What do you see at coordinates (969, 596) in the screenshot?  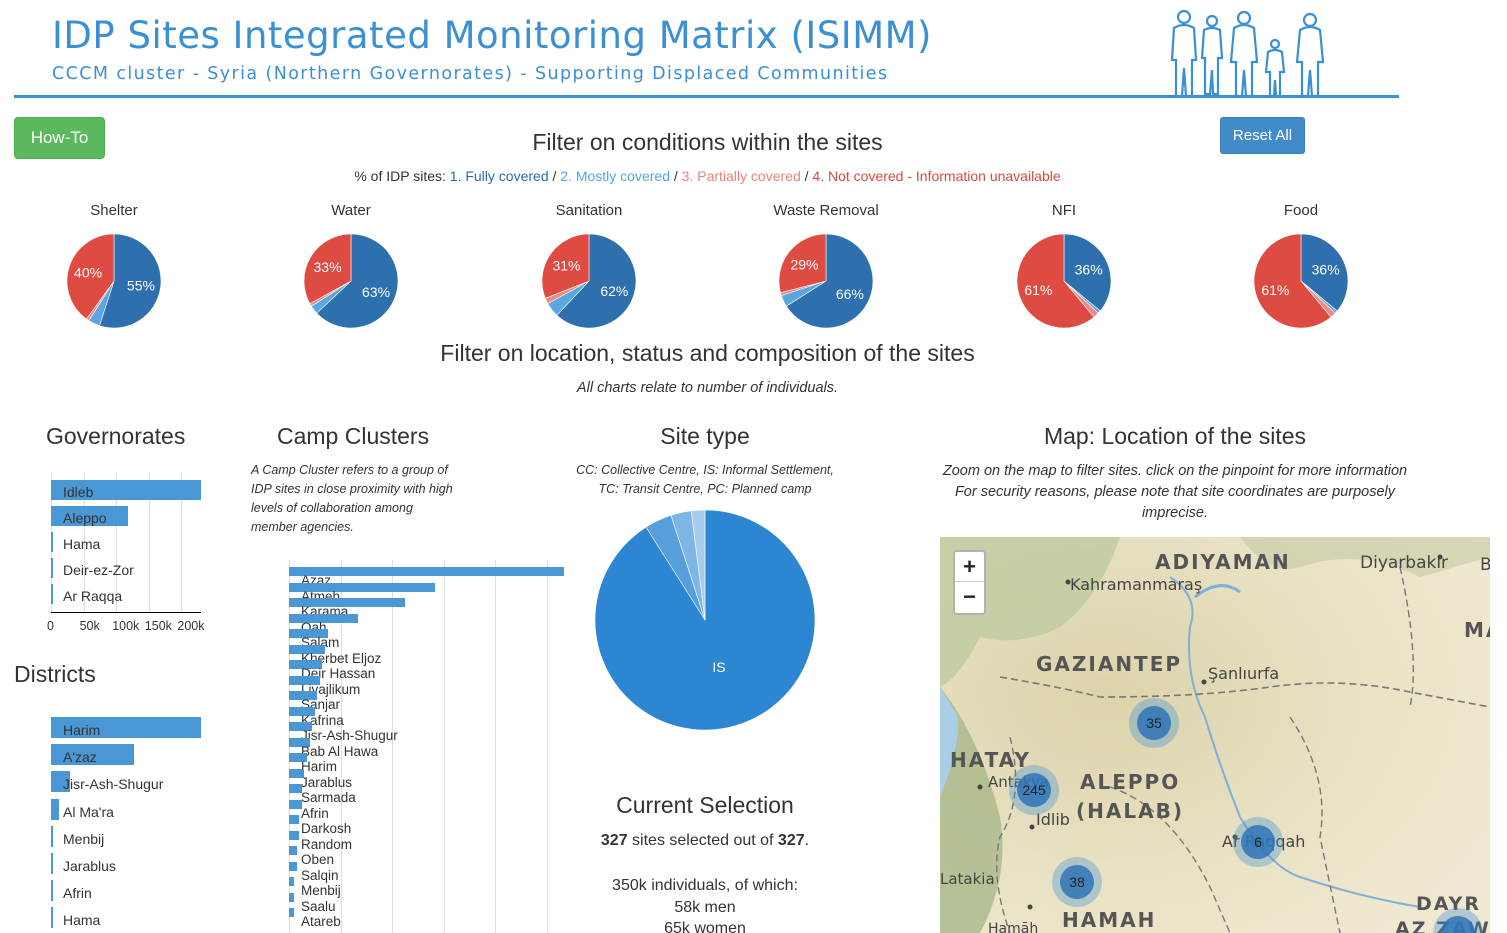 I see `zoom-out-button: −` at bounding box center [969, 596].